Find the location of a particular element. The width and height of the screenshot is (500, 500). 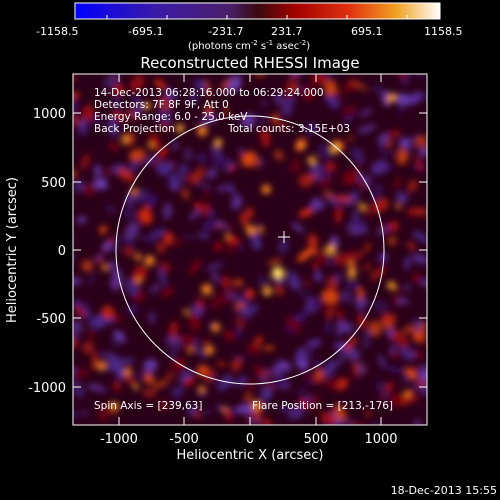

y-tick-label: -1000 is located at coordinates (47, 388).